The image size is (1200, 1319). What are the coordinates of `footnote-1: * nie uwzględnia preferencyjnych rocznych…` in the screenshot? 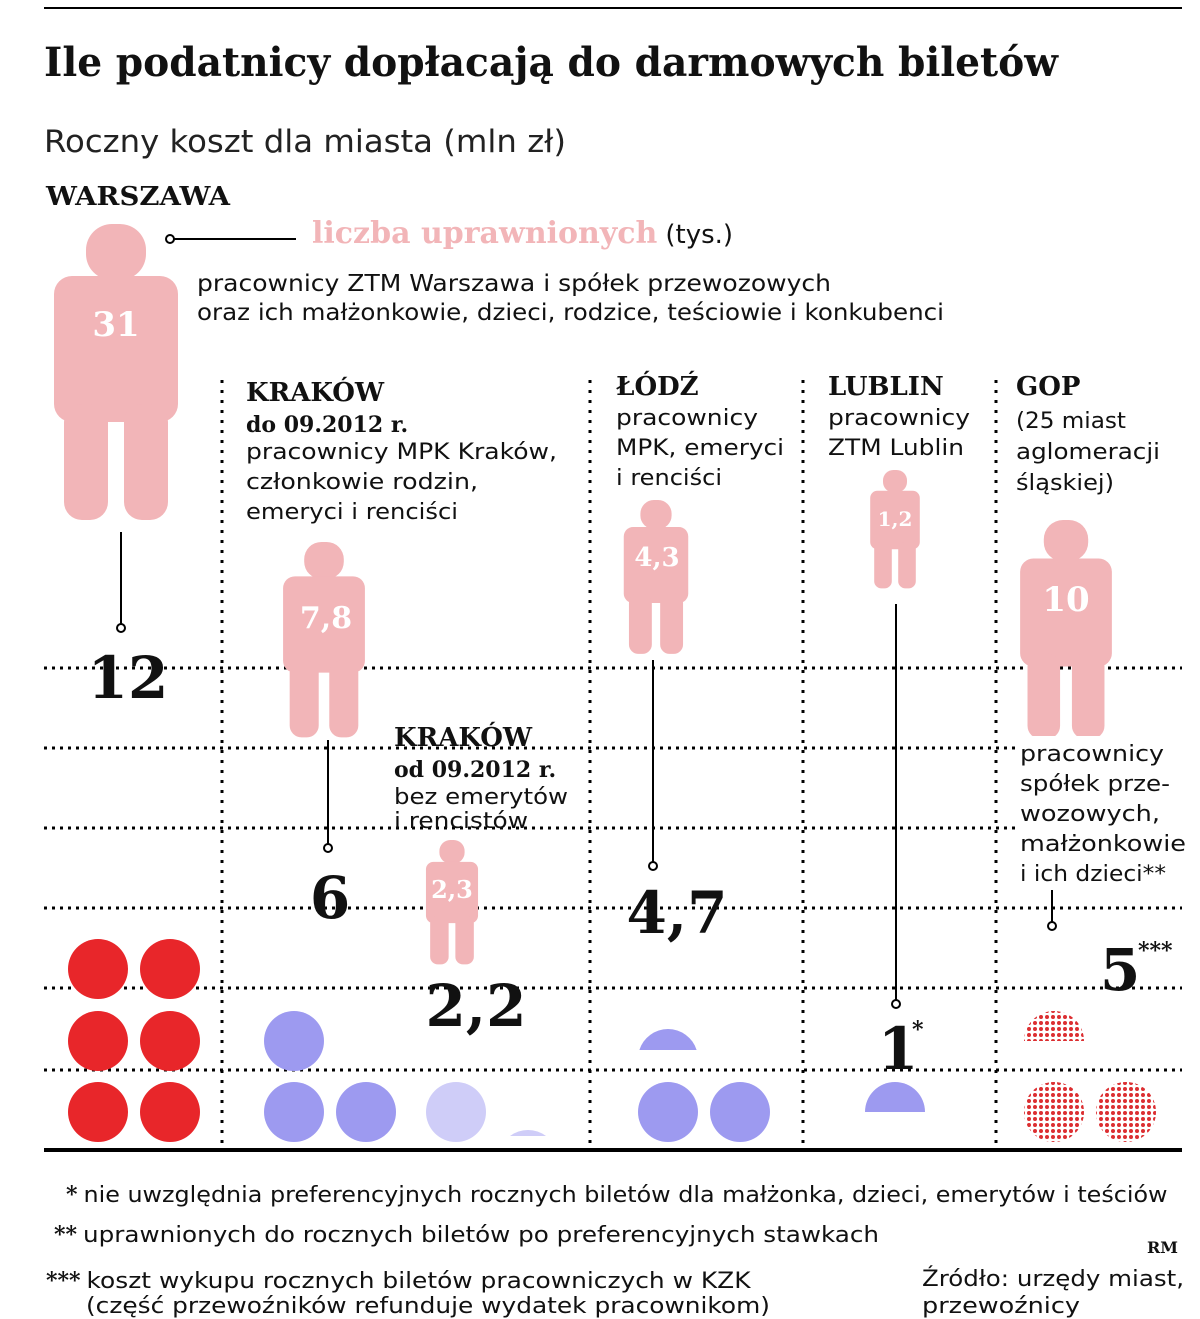 It's located at (617, 1195).